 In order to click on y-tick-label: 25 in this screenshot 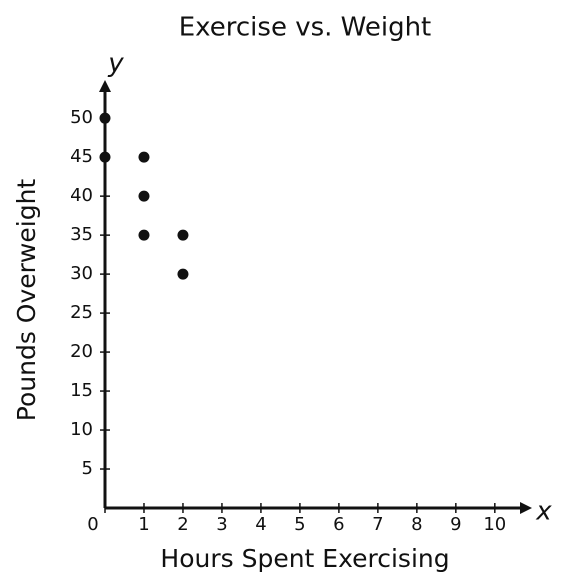, I will do `click(81, 312)`.